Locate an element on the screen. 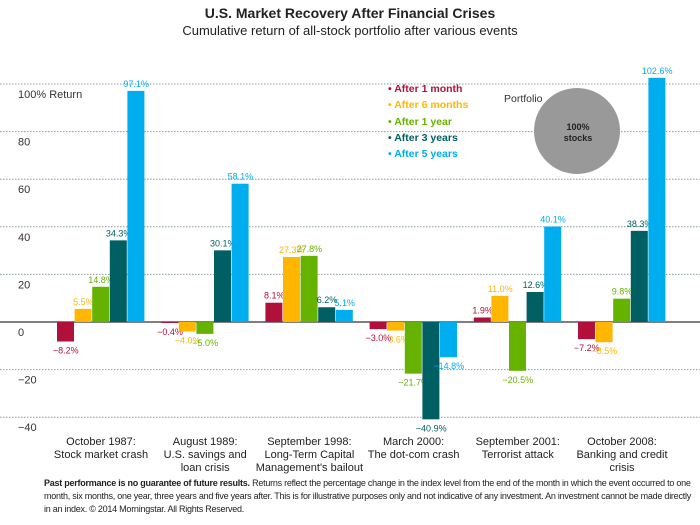 Image resolution: width=700 pixels, height=525 pixels. data-label: −5.0% is located at coordinates (205, 343).